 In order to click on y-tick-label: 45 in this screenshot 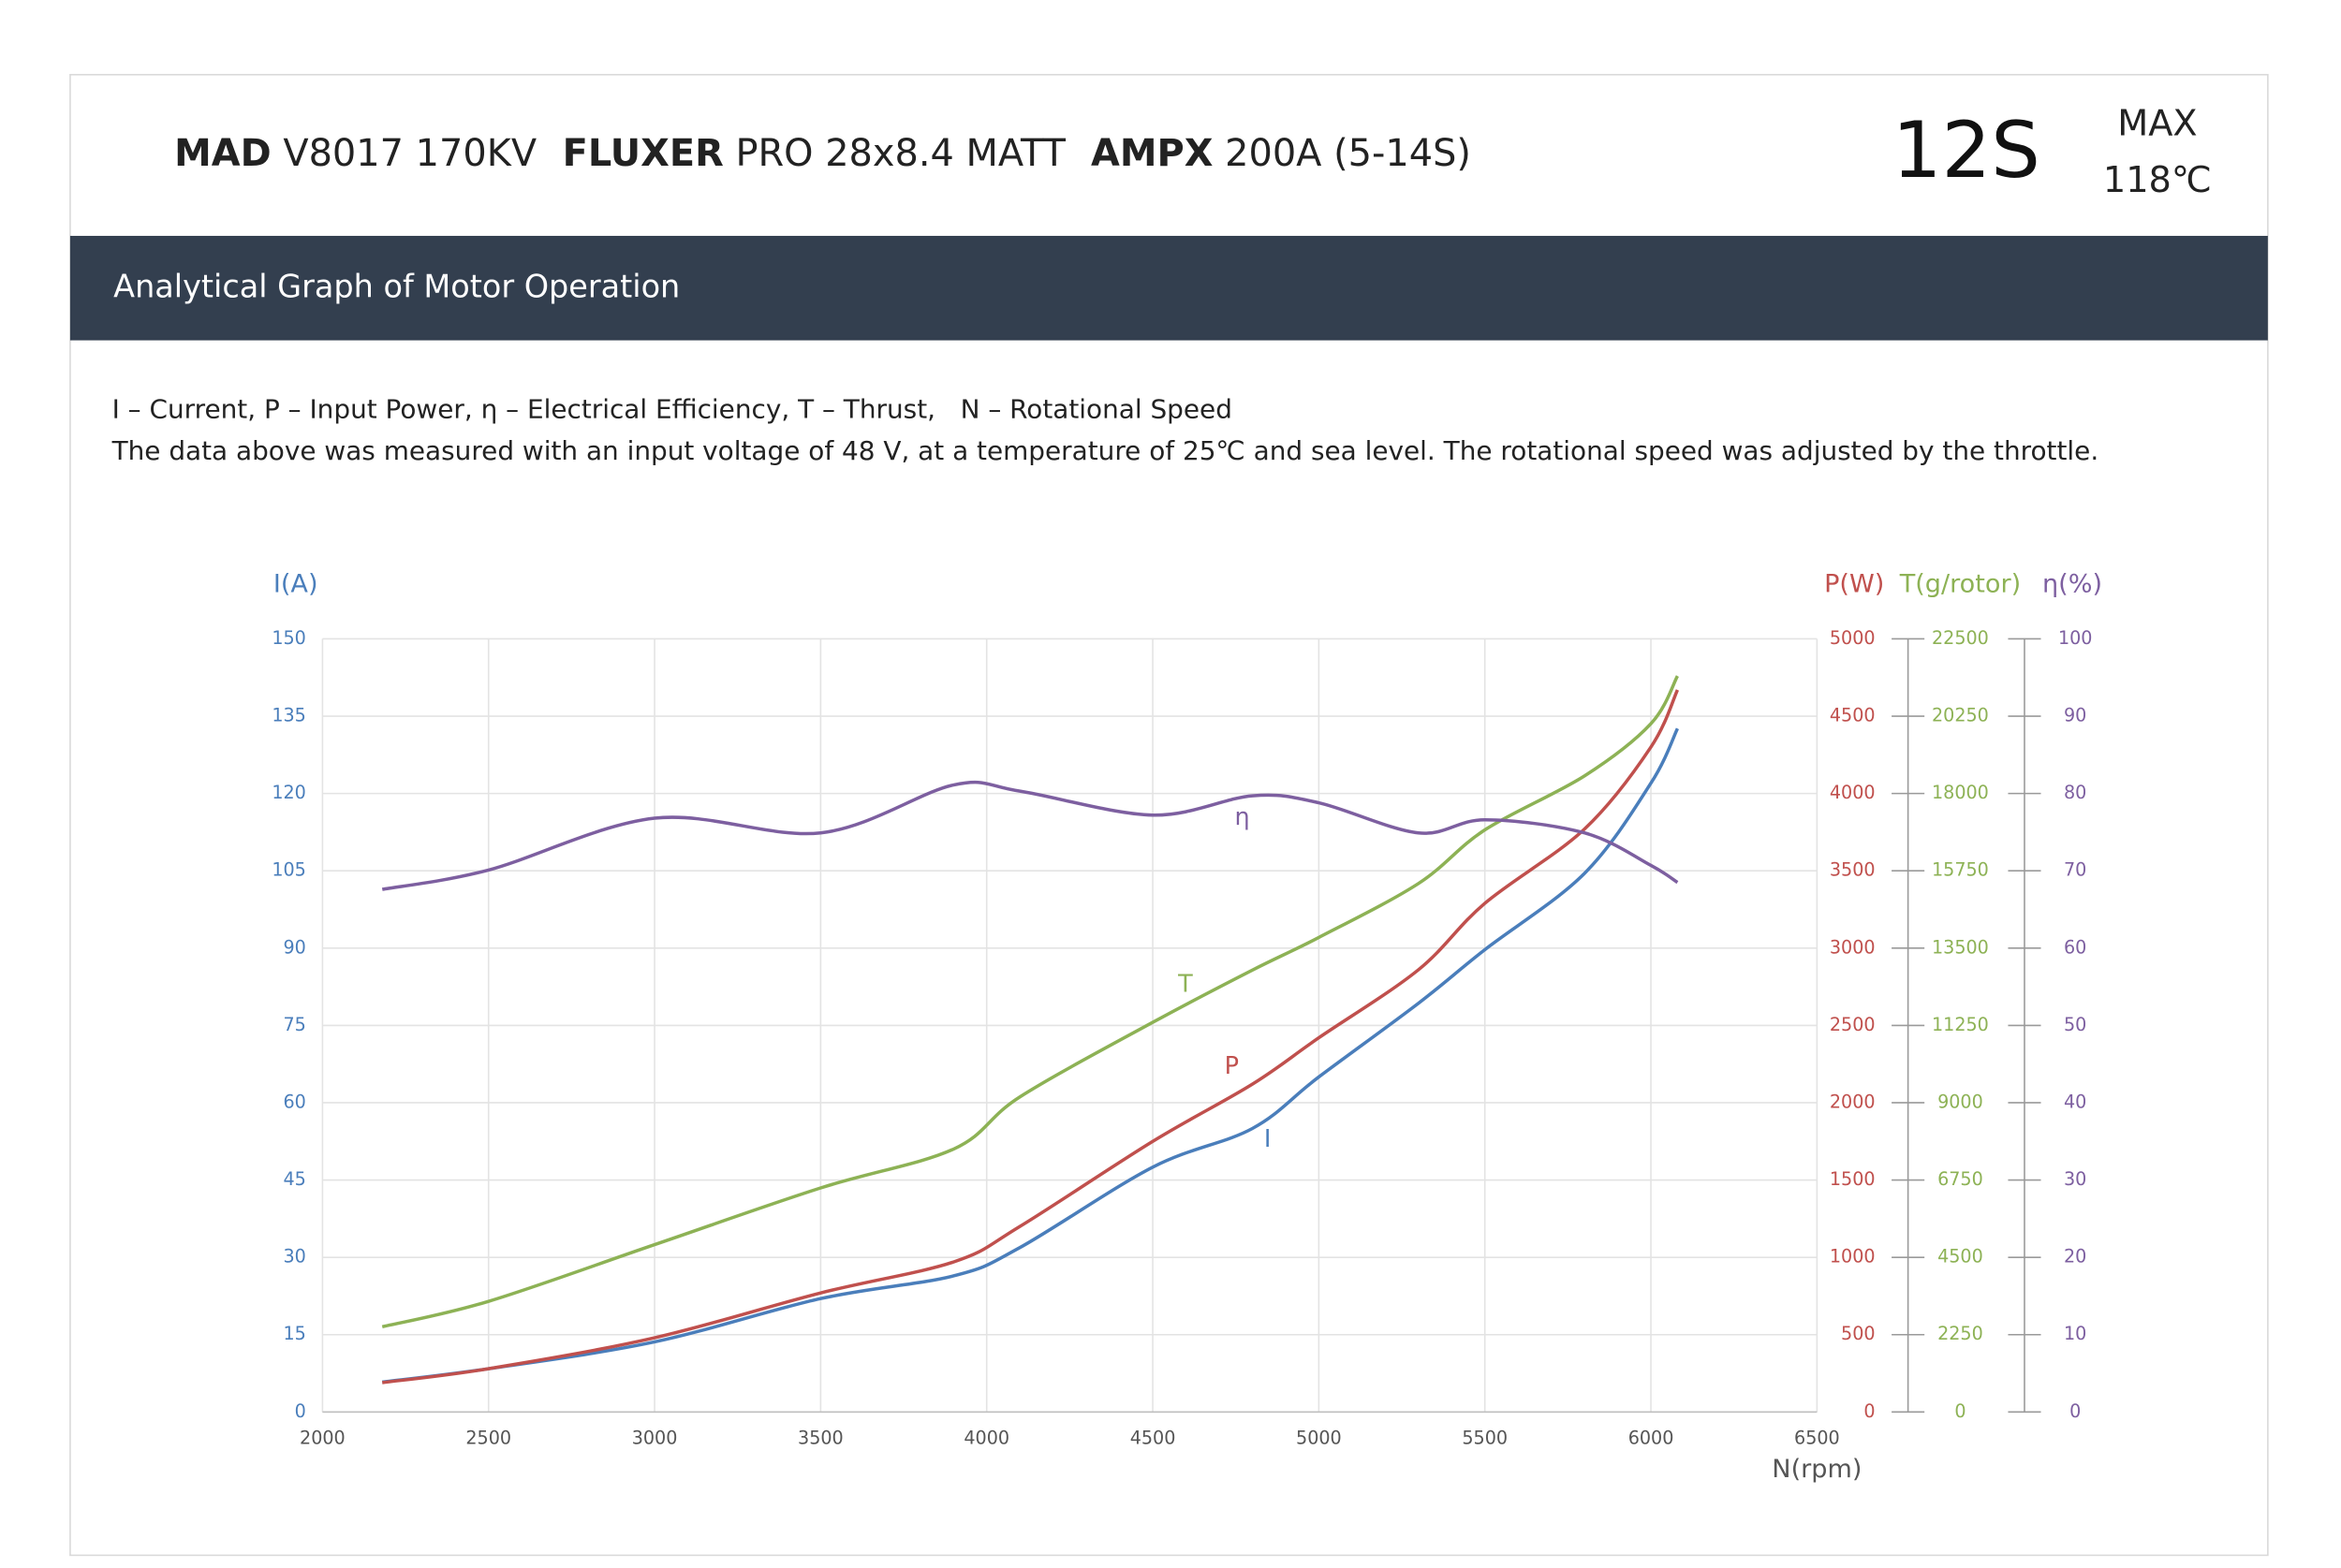, I will do `click(295, 1179)`.